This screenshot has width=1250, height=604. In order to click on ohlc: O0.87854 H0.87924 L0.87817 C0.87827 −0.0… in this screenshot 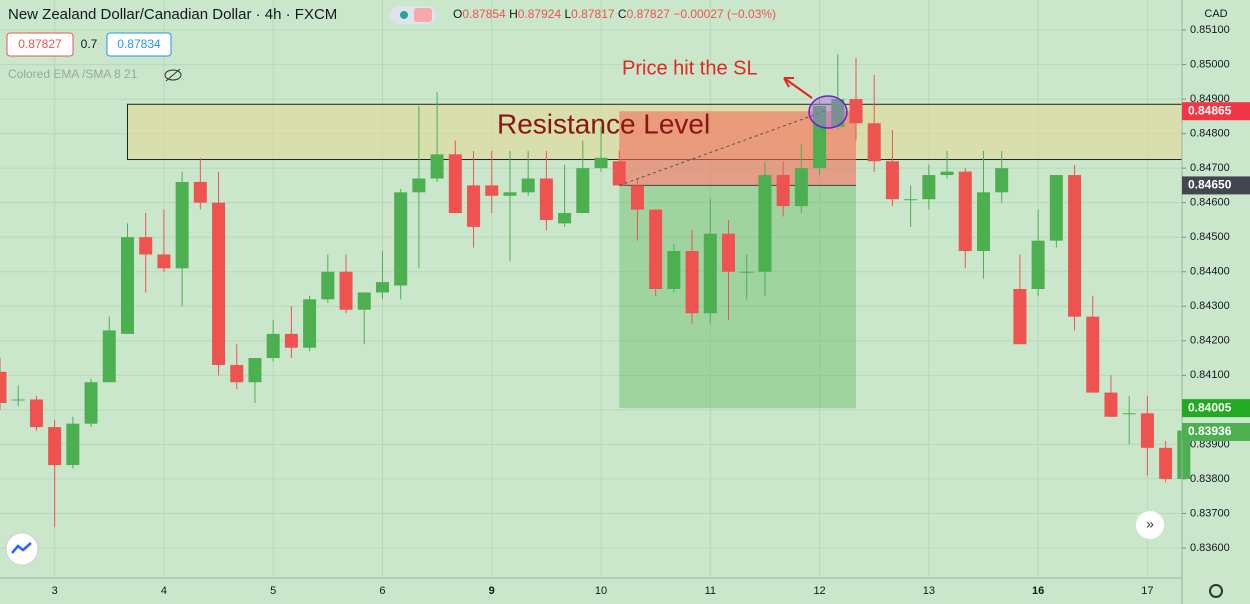, I will do `click(614, 14)`.